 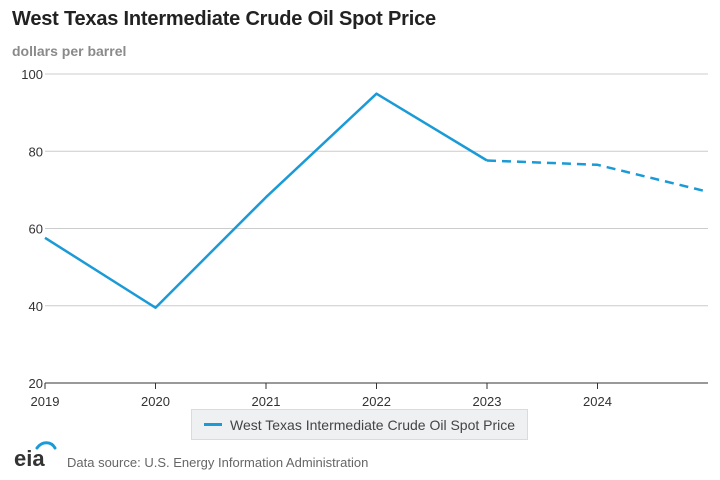 What do you see at coordinates (487, 401) in the screenshot?
I see `x-tick-label-2023: 2023` at bounding box center [487, 401].